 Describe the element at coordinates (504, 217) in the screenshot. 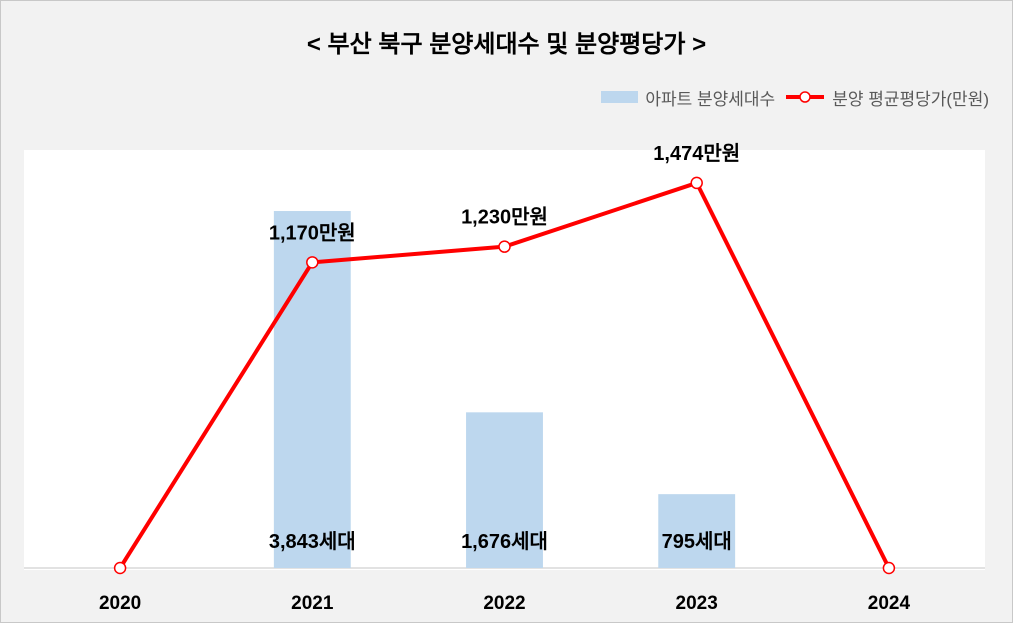

I see `price-label-2022: 1,230만원` at that location.